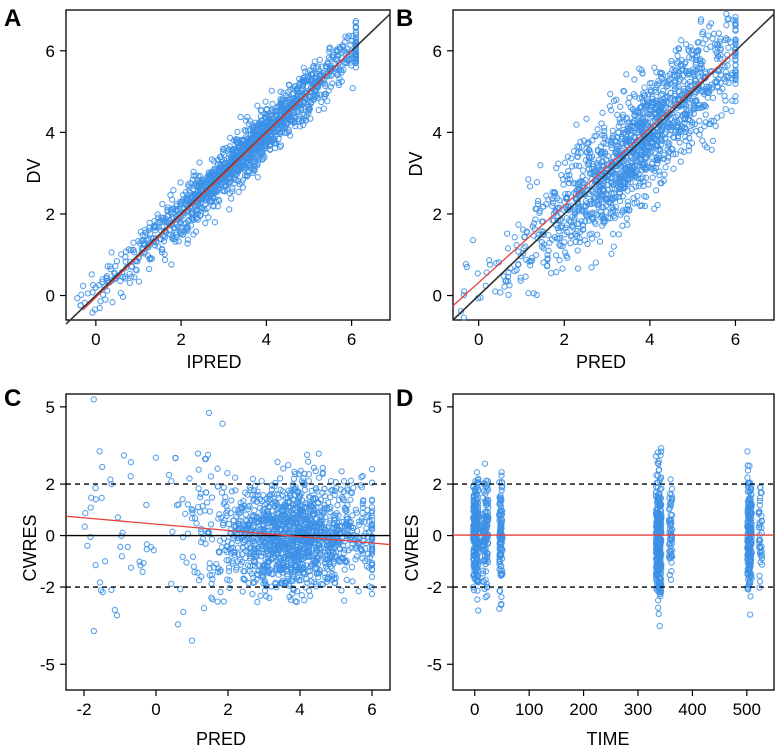  What do you see at coordinates (228, 520) in the screenshot?
I see `panel-c-points` at bounding box center [228, 520].